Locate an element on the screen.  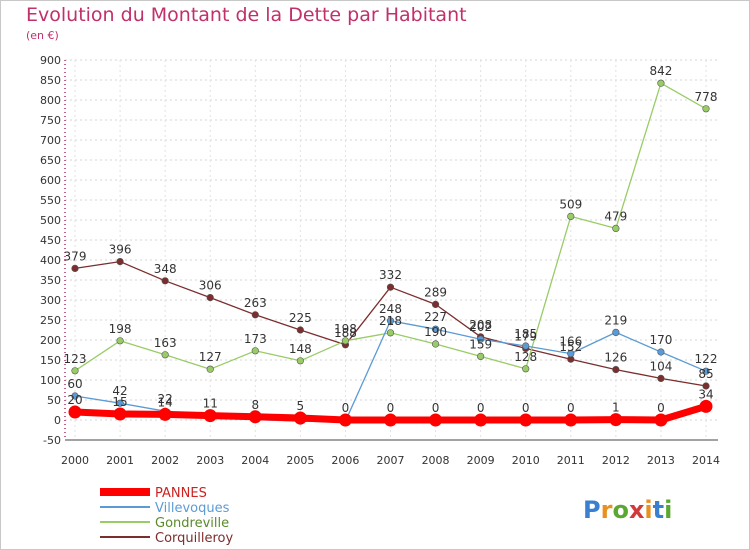
y-tick-label: 800 is located at coordinates (50, 100).